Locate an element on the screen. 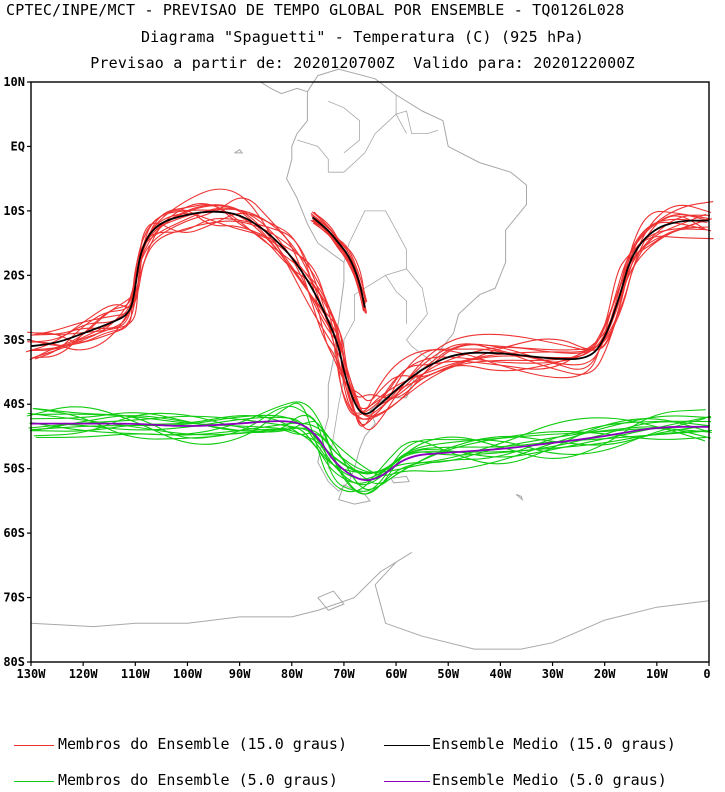  lon-label: 20W is located at coordinates (605, 674).